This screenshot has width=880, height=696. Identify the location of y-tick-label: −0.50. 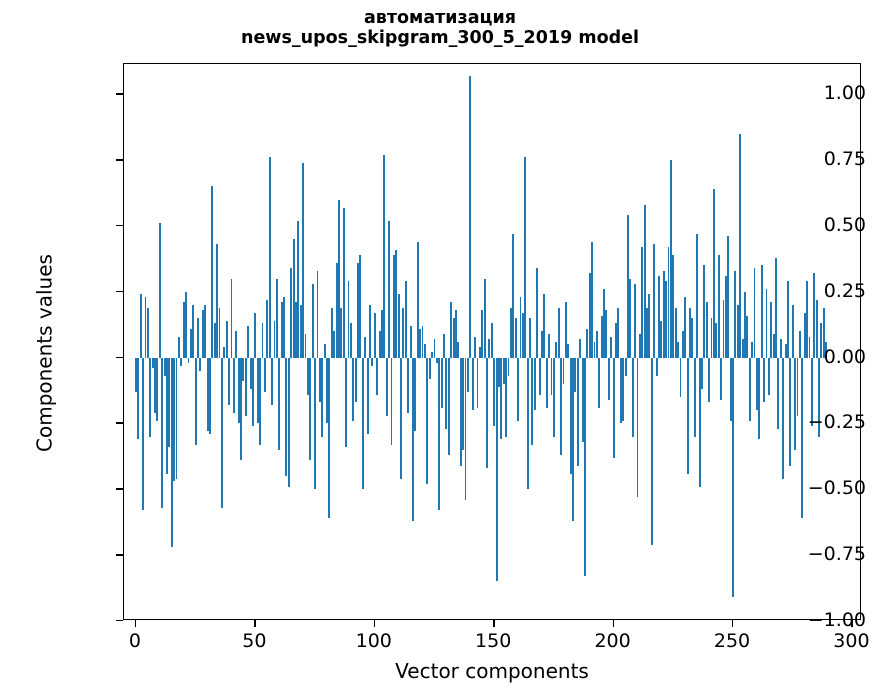
(836, 488).